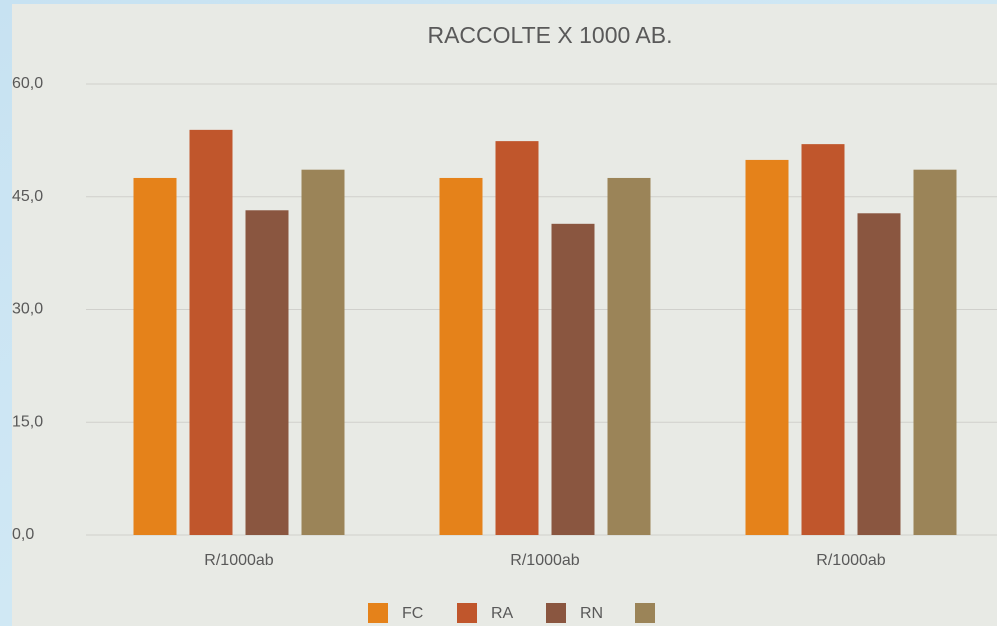 This screenshot has height=626, width=997. I want to click on legend-label: FC, so click(412, 613).